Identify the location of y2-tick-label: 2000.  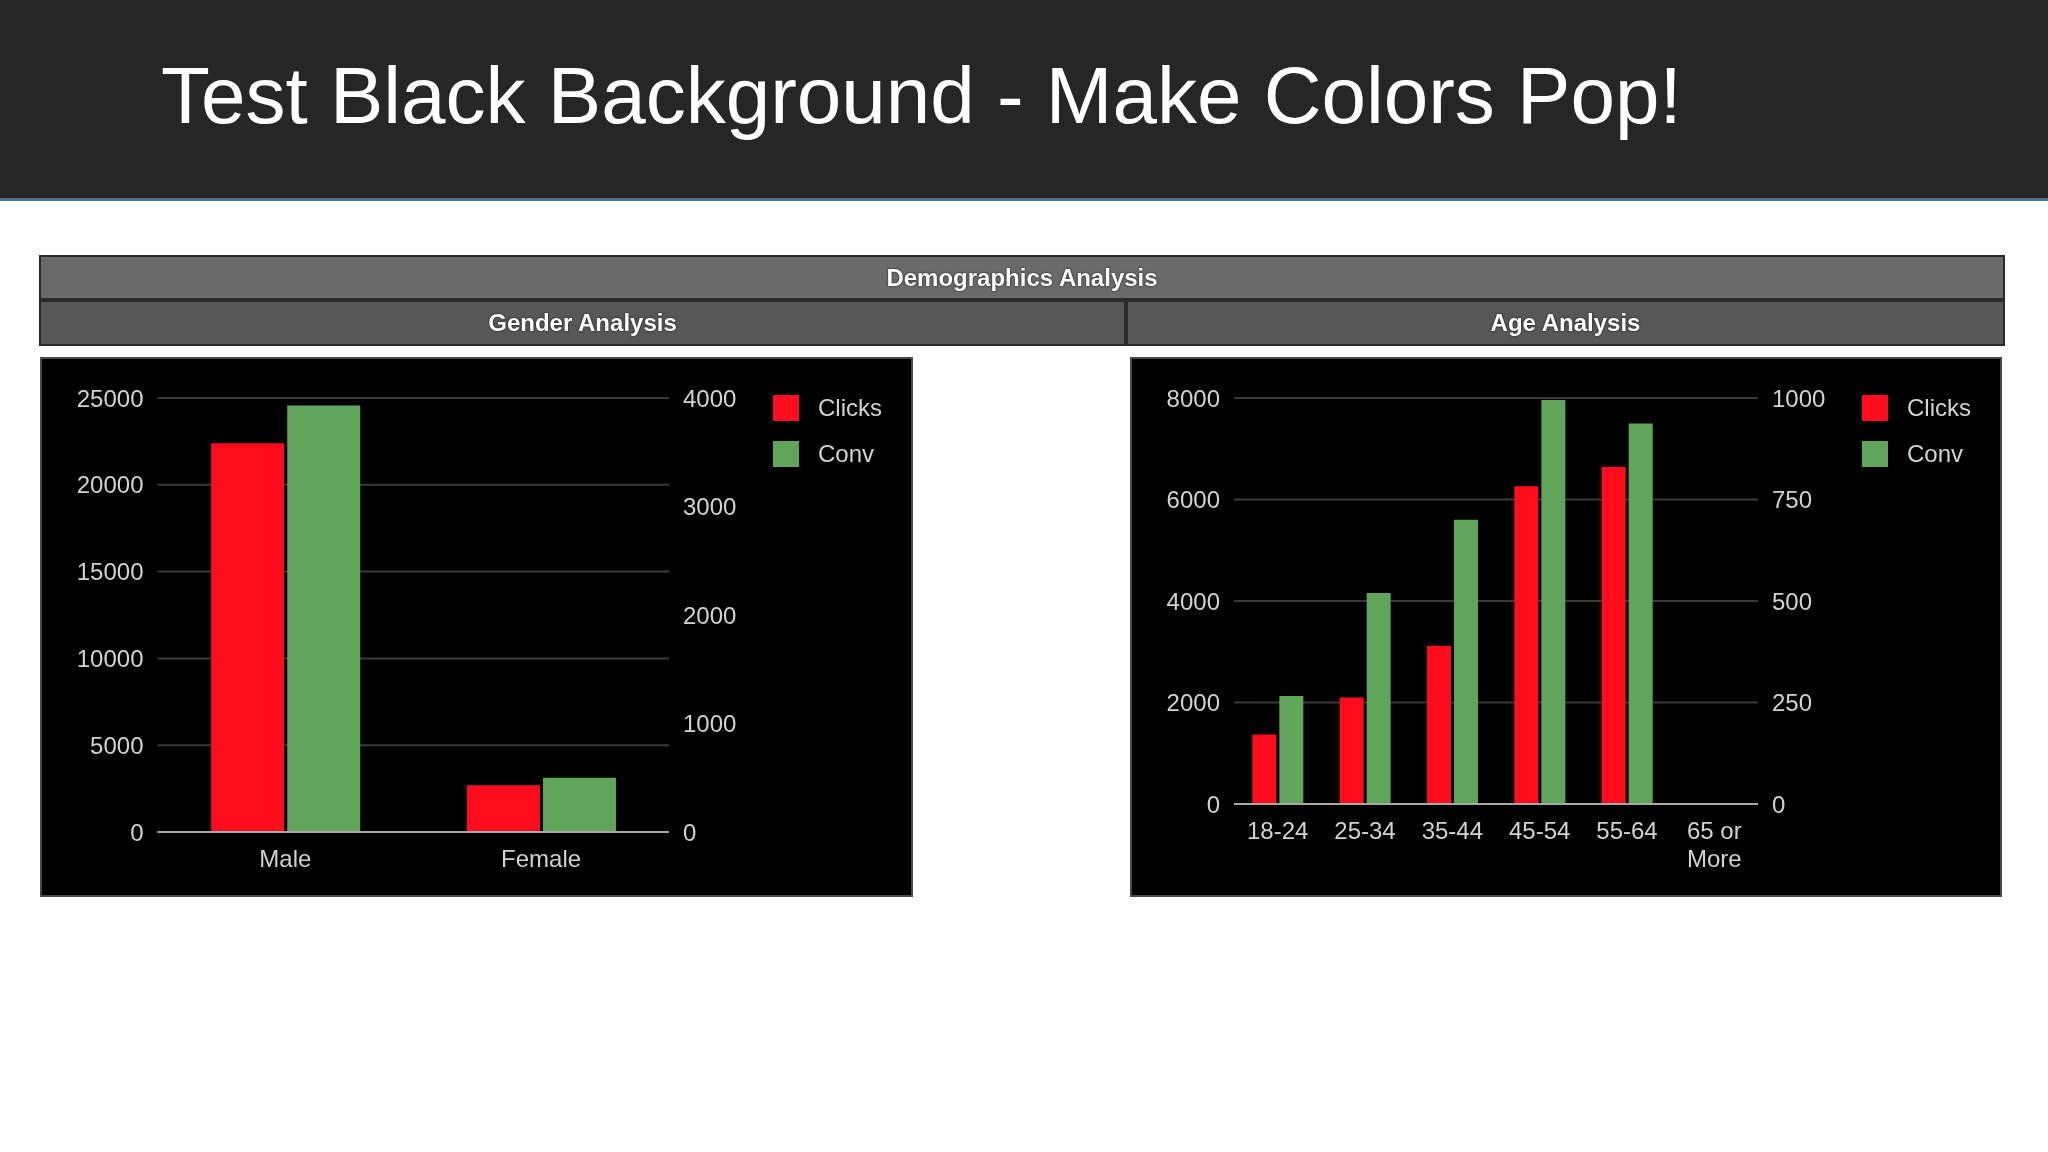
(710, 615).